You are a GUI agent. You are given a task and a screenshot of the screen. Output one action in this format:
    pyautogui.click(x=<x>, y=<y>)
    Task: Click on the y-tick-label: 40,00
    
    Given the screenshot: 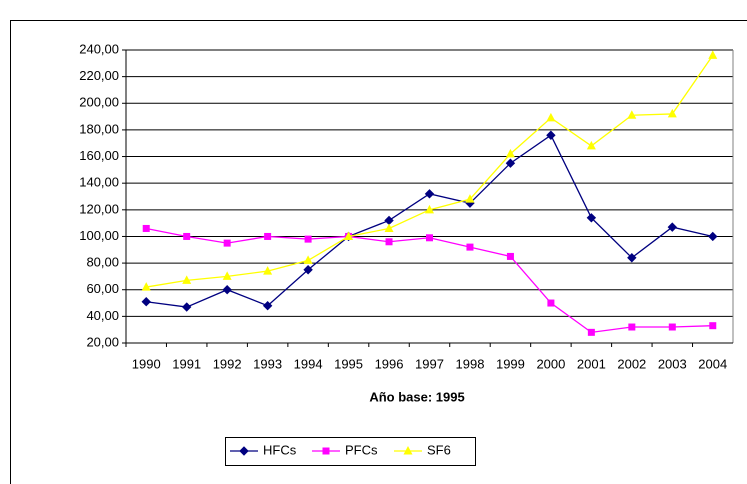 What is the action you would take?
    pyautogui.click(x=102, y=315)
    